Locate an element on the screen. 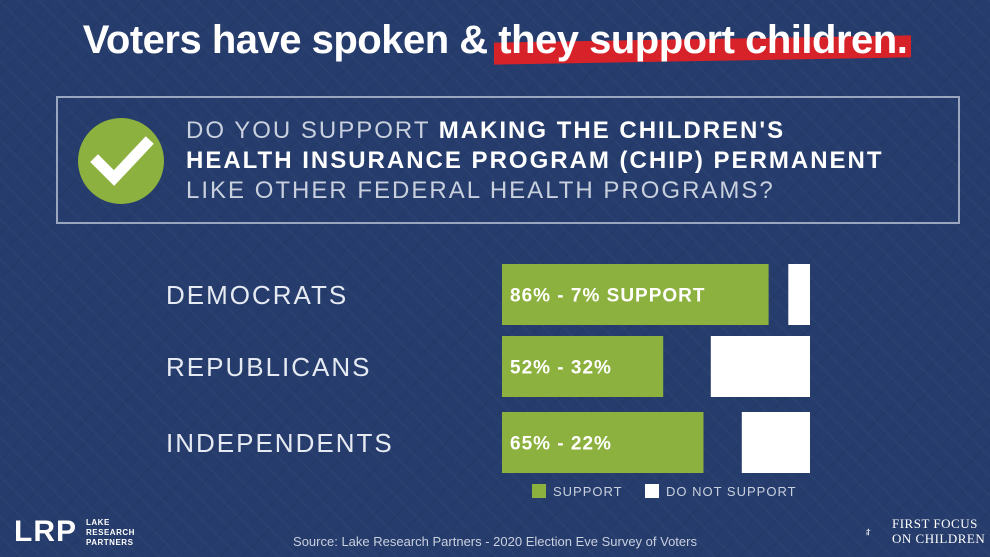 The height and width of the screenshot is (557, 990). first-focus-line: FIRST FOCUS is located at coordinates (935, 523).